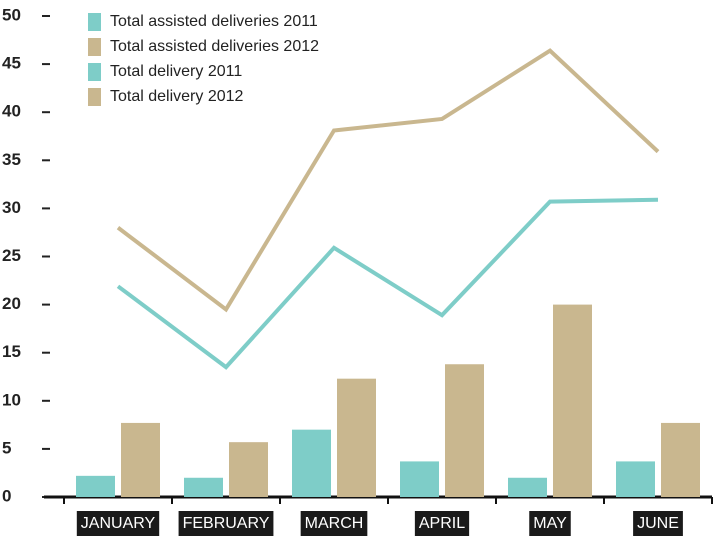 Image resolution: width=722 pixels, height=536 pixels. Describe the element at coordinates (11, 63) in the screenshot. I see `y-tick-label: 45` at that location.